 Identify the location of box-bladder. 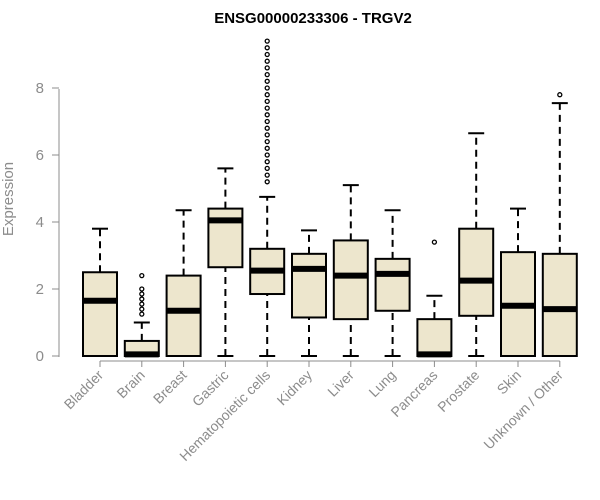
(100, 292).